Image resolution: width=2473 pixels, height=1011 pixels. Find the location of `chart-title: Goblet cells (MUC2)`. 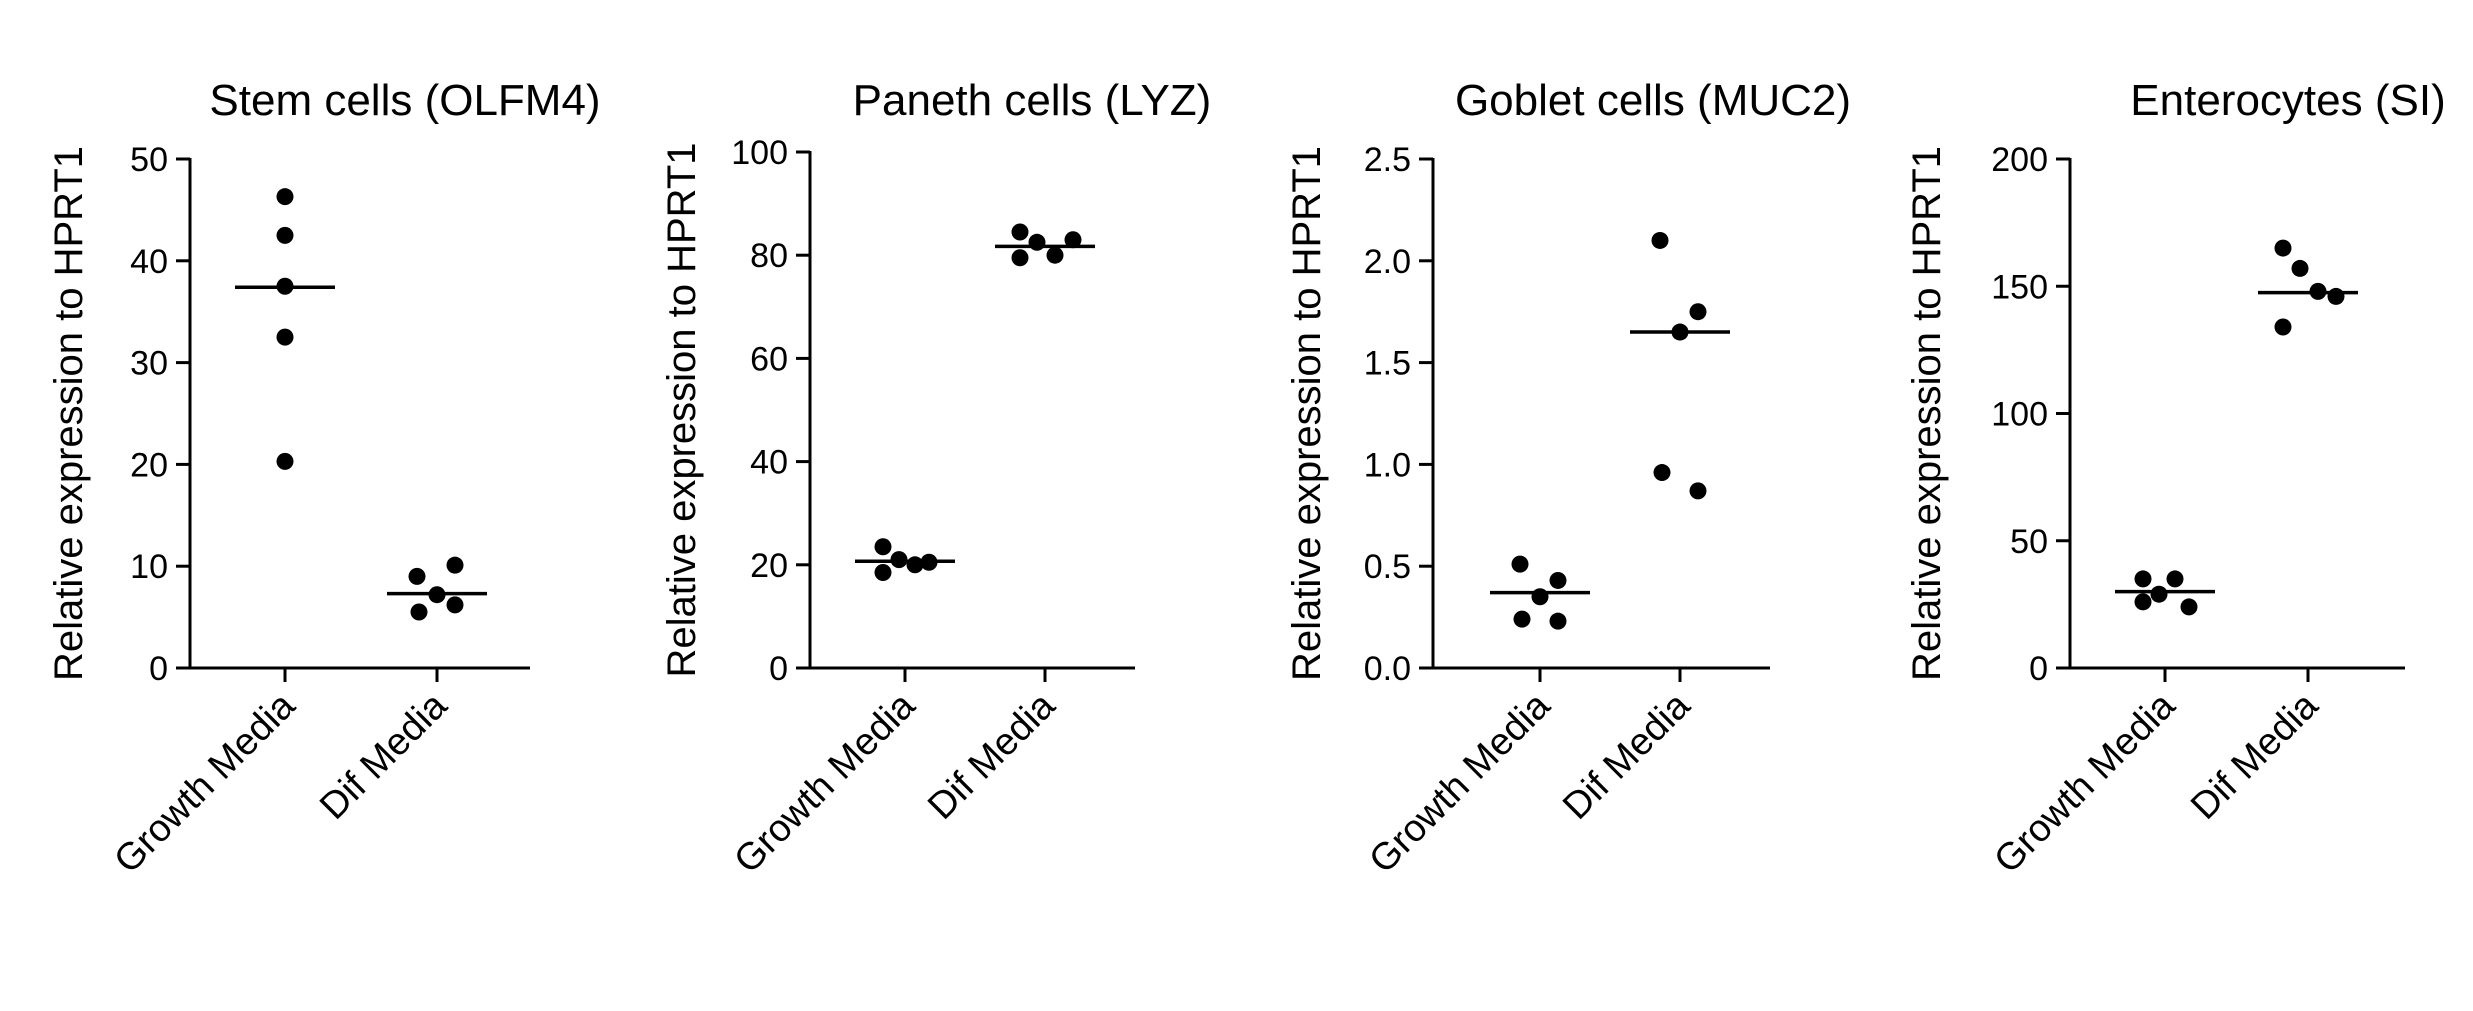

chart-title: Goblet cells (MUC2) is located at coordinates (1653, 100).